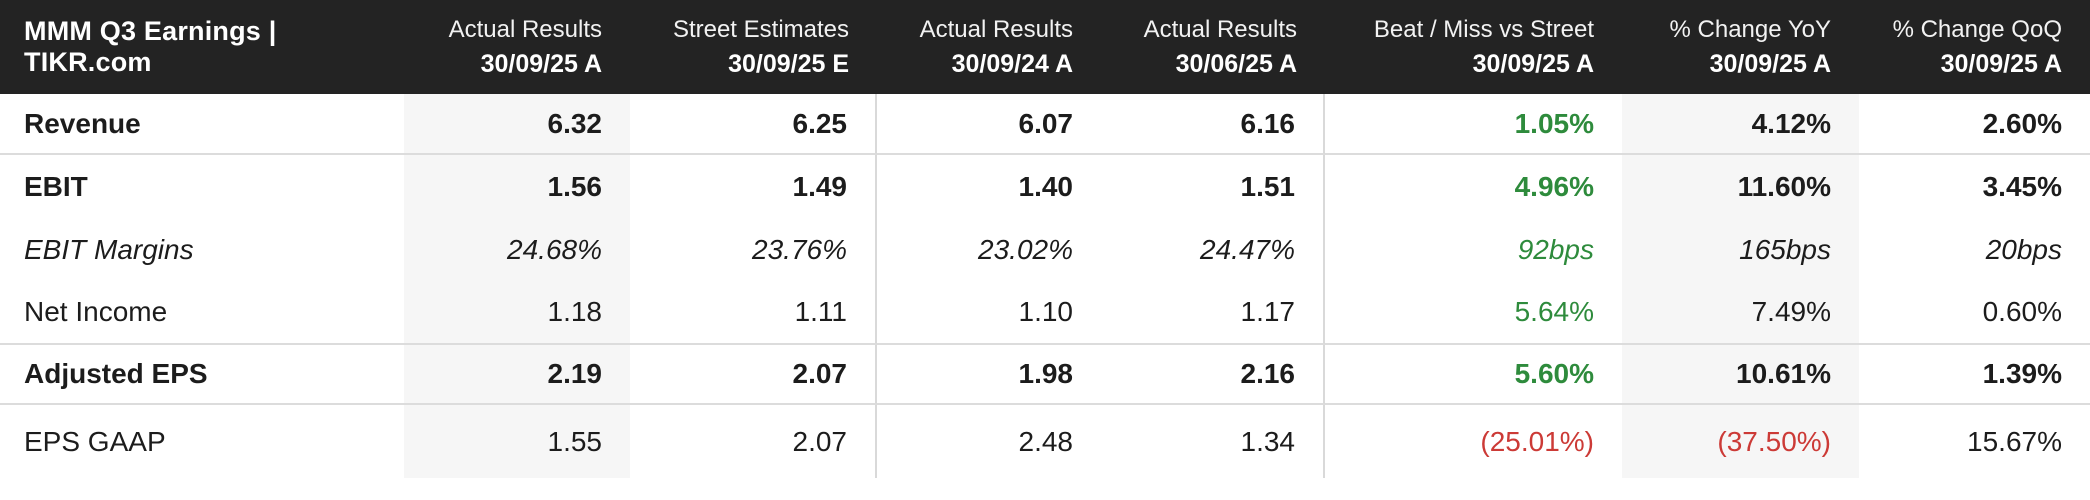  What do you see at coordinates (788, 64) in the screenshot?
I see `column-header-line2: 30/09/25 E` at bounding box center [788, 64].